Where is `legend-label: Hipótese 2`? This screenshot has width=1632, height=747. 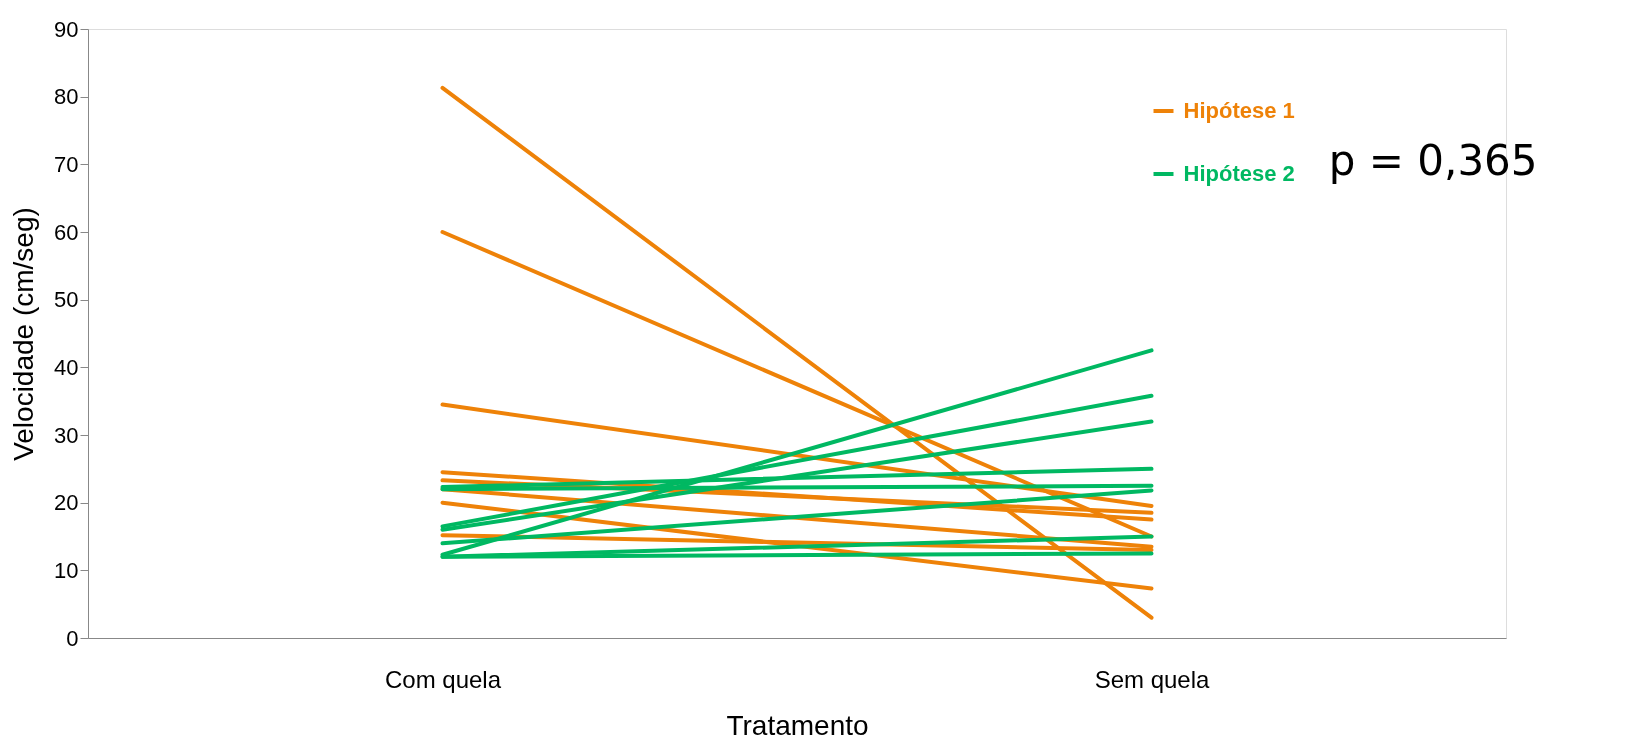 legend-label: Hipótese 2 is located at coordinates (1239, 173).